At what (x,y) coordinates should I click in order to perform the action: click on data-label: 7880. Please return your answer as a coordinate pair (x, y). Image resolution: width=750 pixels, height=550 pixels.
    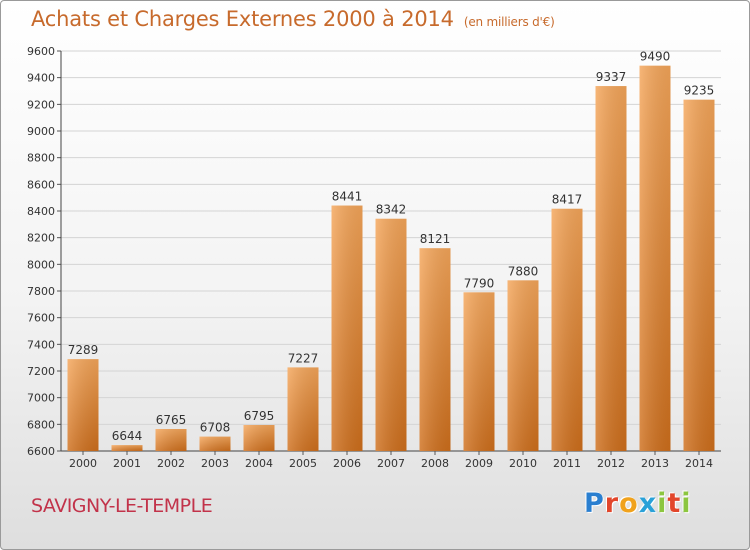
    Looking at the image, I should click on (523, 271).